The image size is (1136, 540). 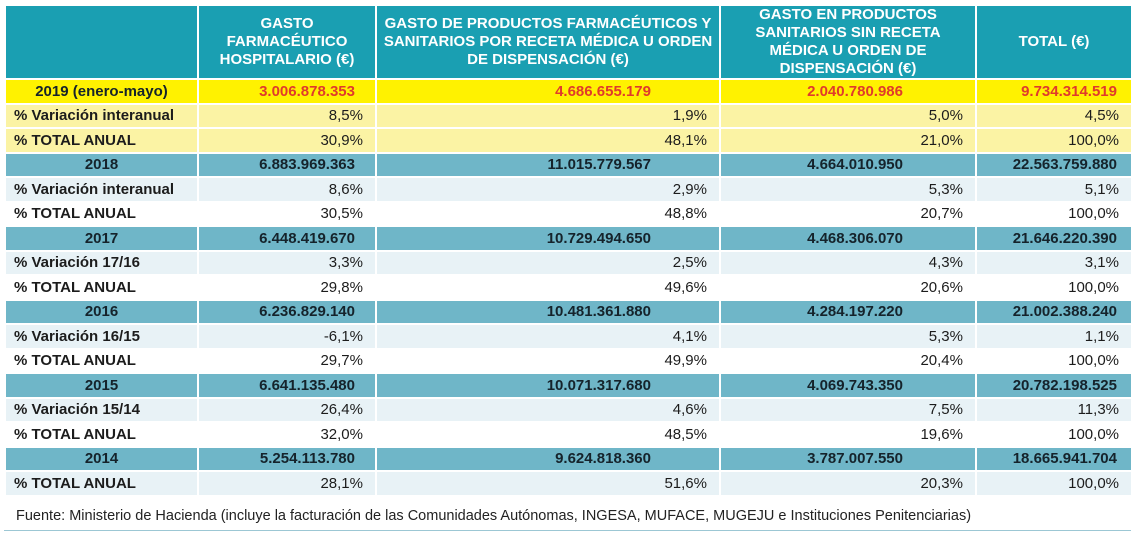 What do you see at coordinates (568, 360) in the screenshot?
I see `table-row: % TOTAL ANUAL 29,7% 49,9% 20,4% 100,0%` at bounding box center [568, 360].